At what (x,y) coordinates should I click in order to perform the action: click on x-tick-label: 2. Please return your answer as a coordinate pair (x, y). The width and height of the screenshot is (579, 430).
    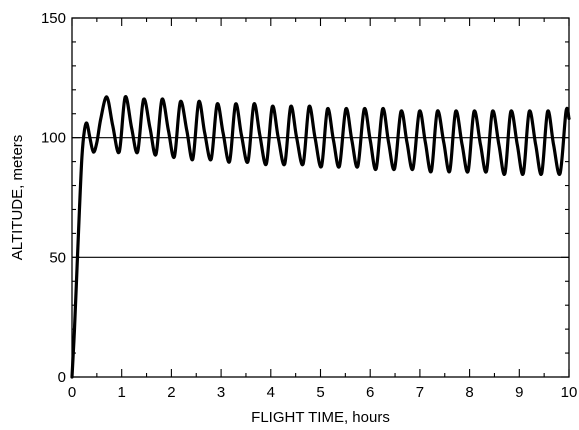
    Looking at the image, I should click on (171, 392).